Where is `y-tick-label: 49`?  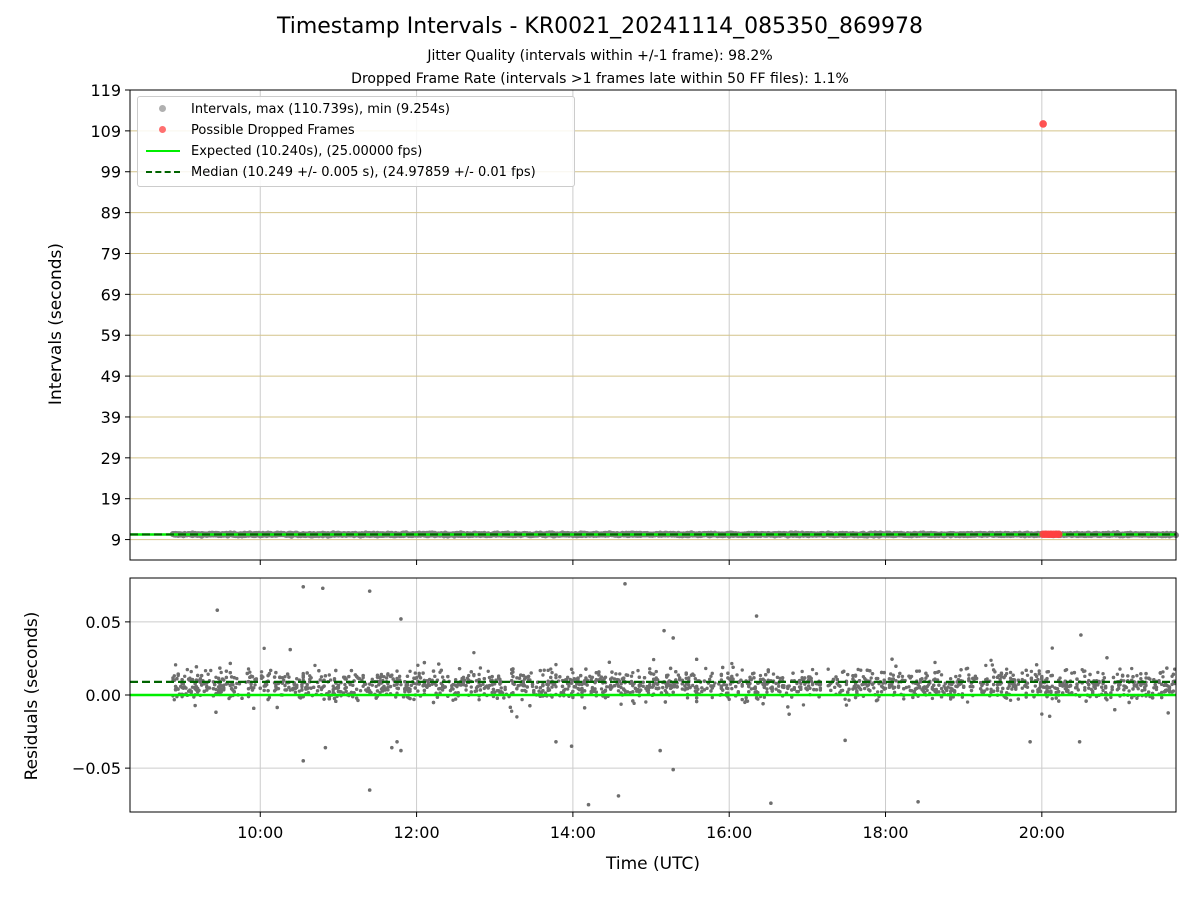 y-tick-label: 49 is located at coordinates (111, 376).